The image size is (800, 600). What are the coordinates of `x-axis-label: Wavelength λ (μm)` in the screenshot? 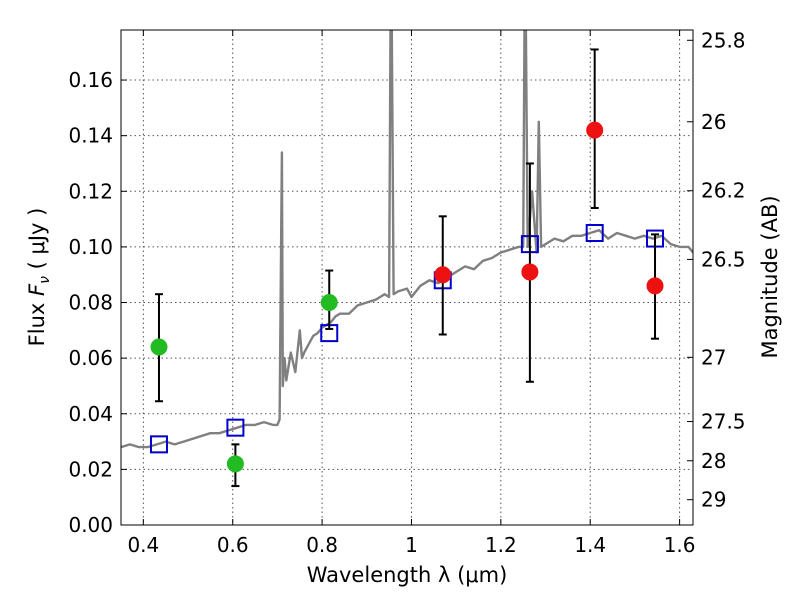 It's located at (407, 575).